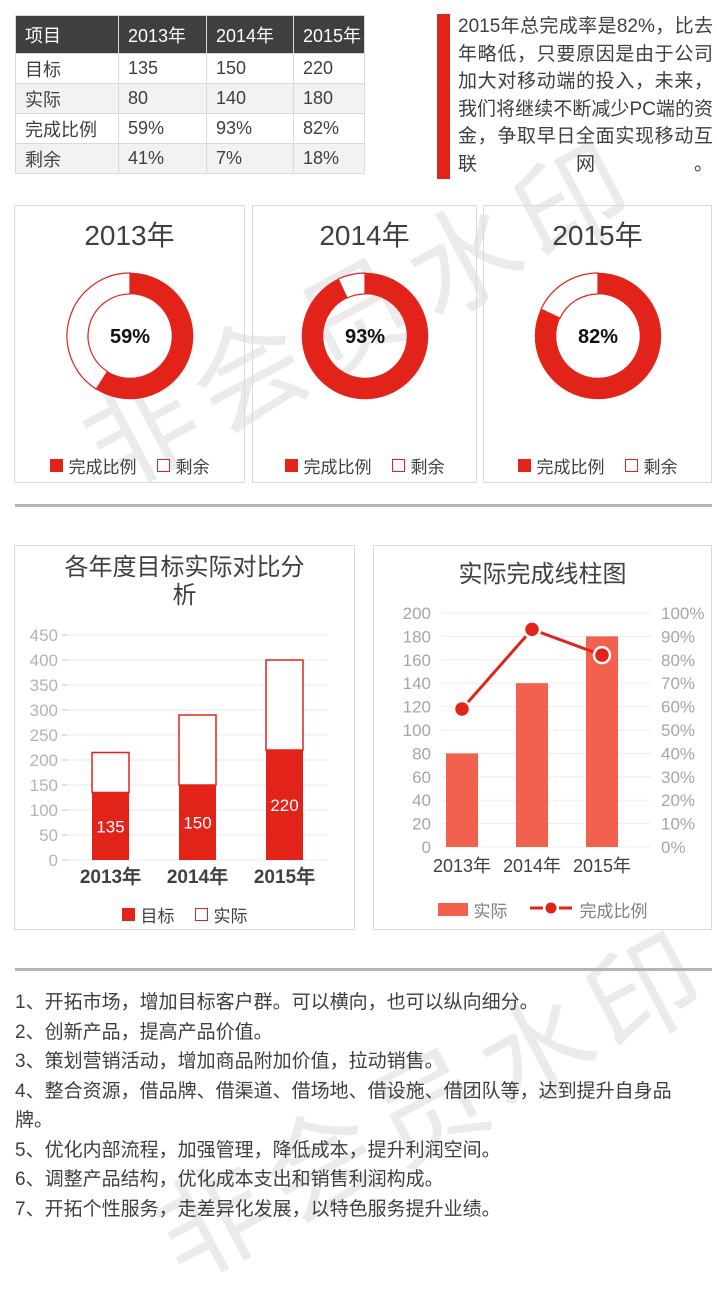  I want to click on svg-text: 70%, so click(678, 683).